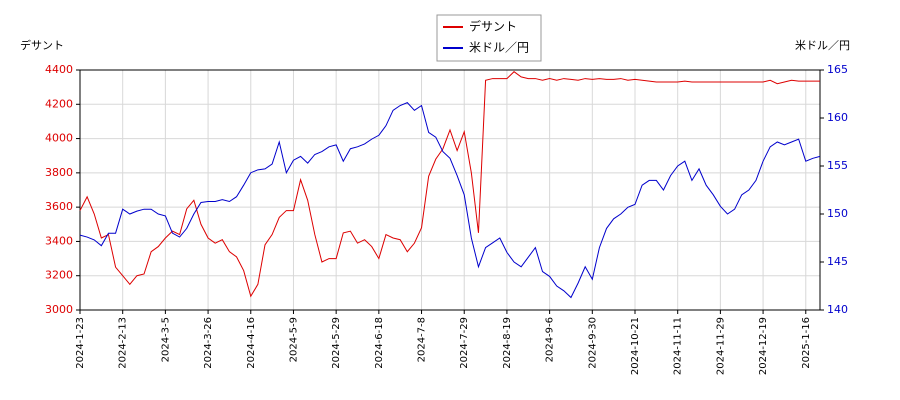 This screenshot has height=400, width=900. Describe the element at coordinates (422, 339) in the screenshot. I see `x-tick-label: 2024-7-8` at that location.